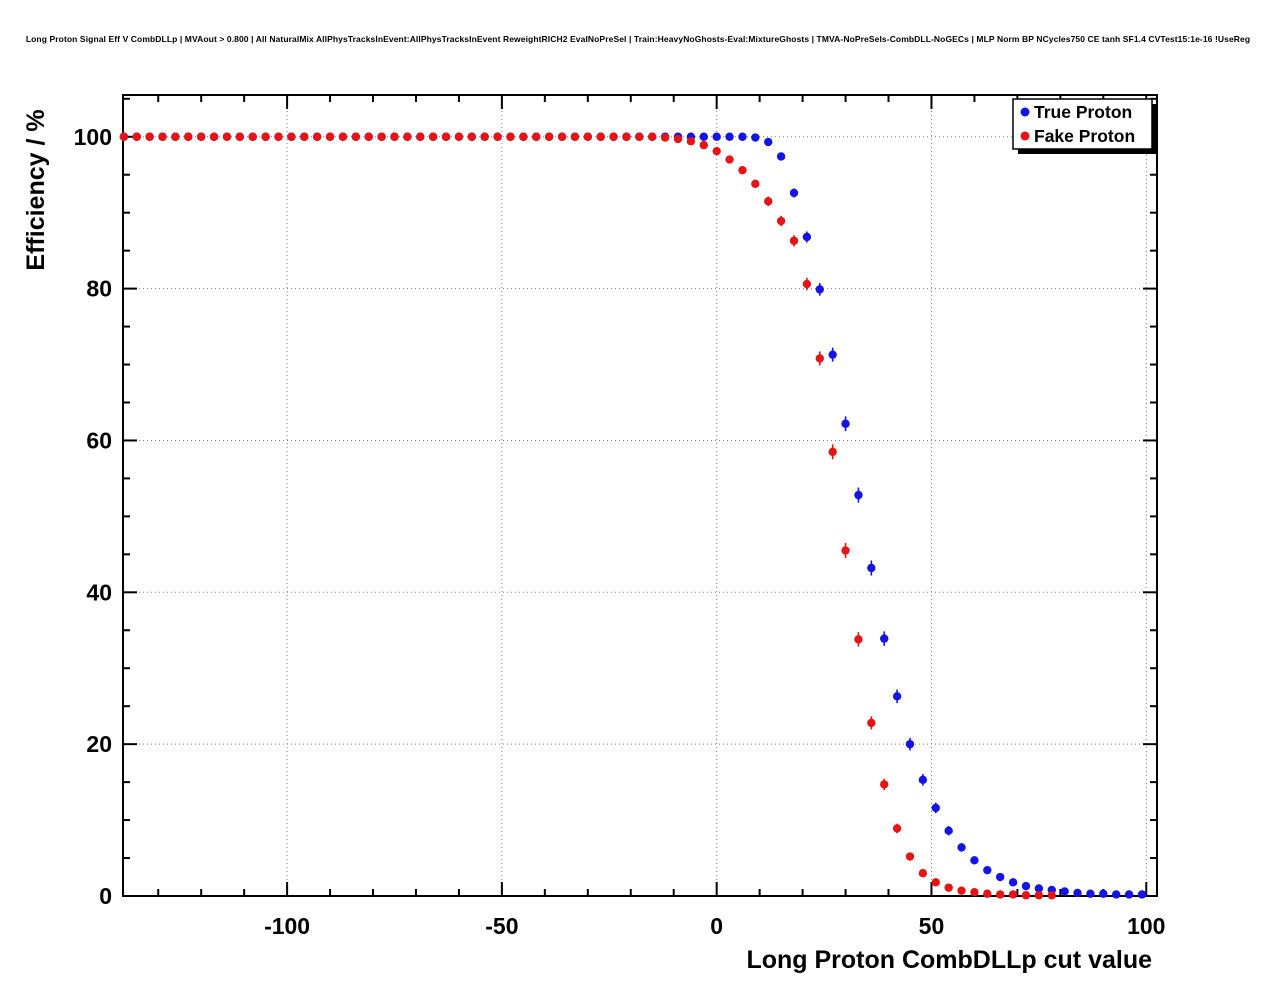 This screenshot has width=1276, height=996. I want to click on chart-legend: True Proton Fake Proton, so click(1084, 126).